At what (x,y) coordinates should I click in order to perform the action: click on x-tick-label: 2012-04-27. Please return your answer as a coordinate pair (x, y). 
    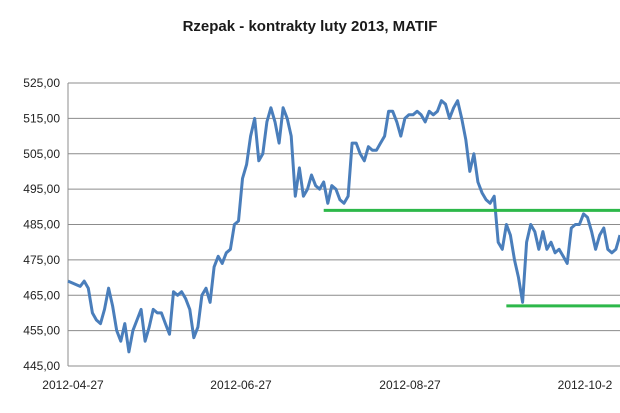
    Looking at the image, I should click on (73, 385).